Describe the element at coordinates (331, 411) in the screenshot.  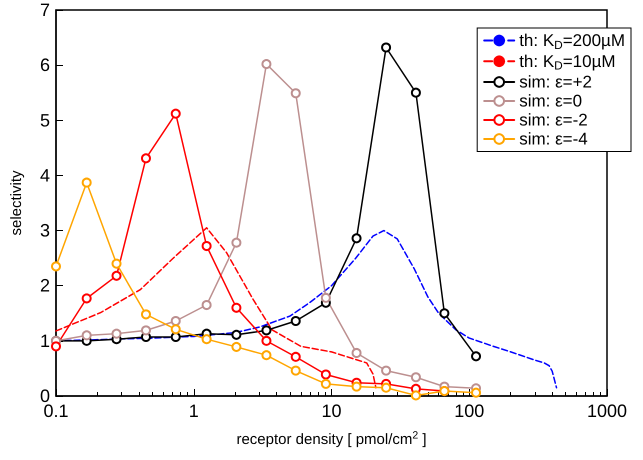
I see `x-tick-label: 10` at that location.